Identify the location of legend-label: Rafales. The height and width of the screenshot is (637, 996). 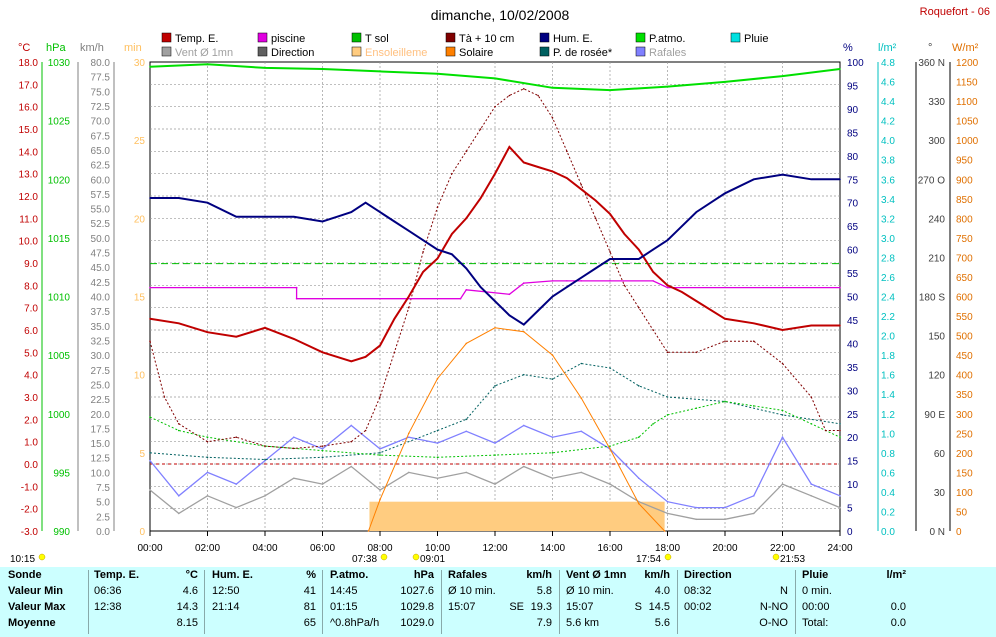
(668, 53).